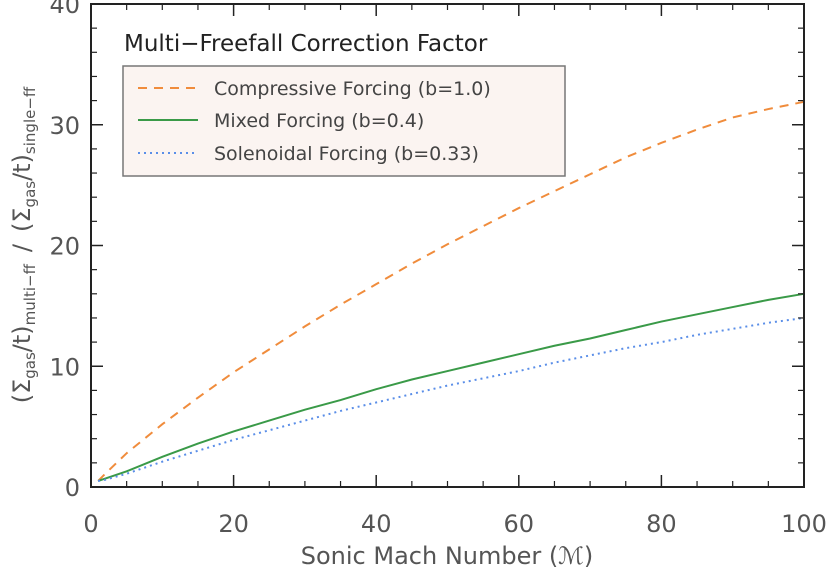 The width and height of the screenshot is (830, 576). Describe the element at coordinates (804, 524) in the screenshot. I see `x-tick-label: 100` at that location.